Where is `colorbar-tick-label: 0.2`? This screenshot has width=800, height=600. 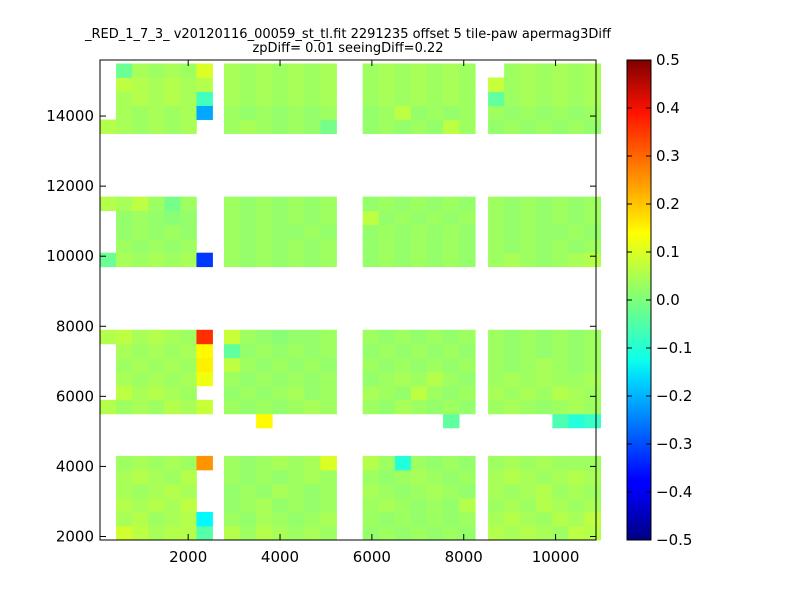 colorbar-tick-label: 0.2 is located at coordinates (668, 204).